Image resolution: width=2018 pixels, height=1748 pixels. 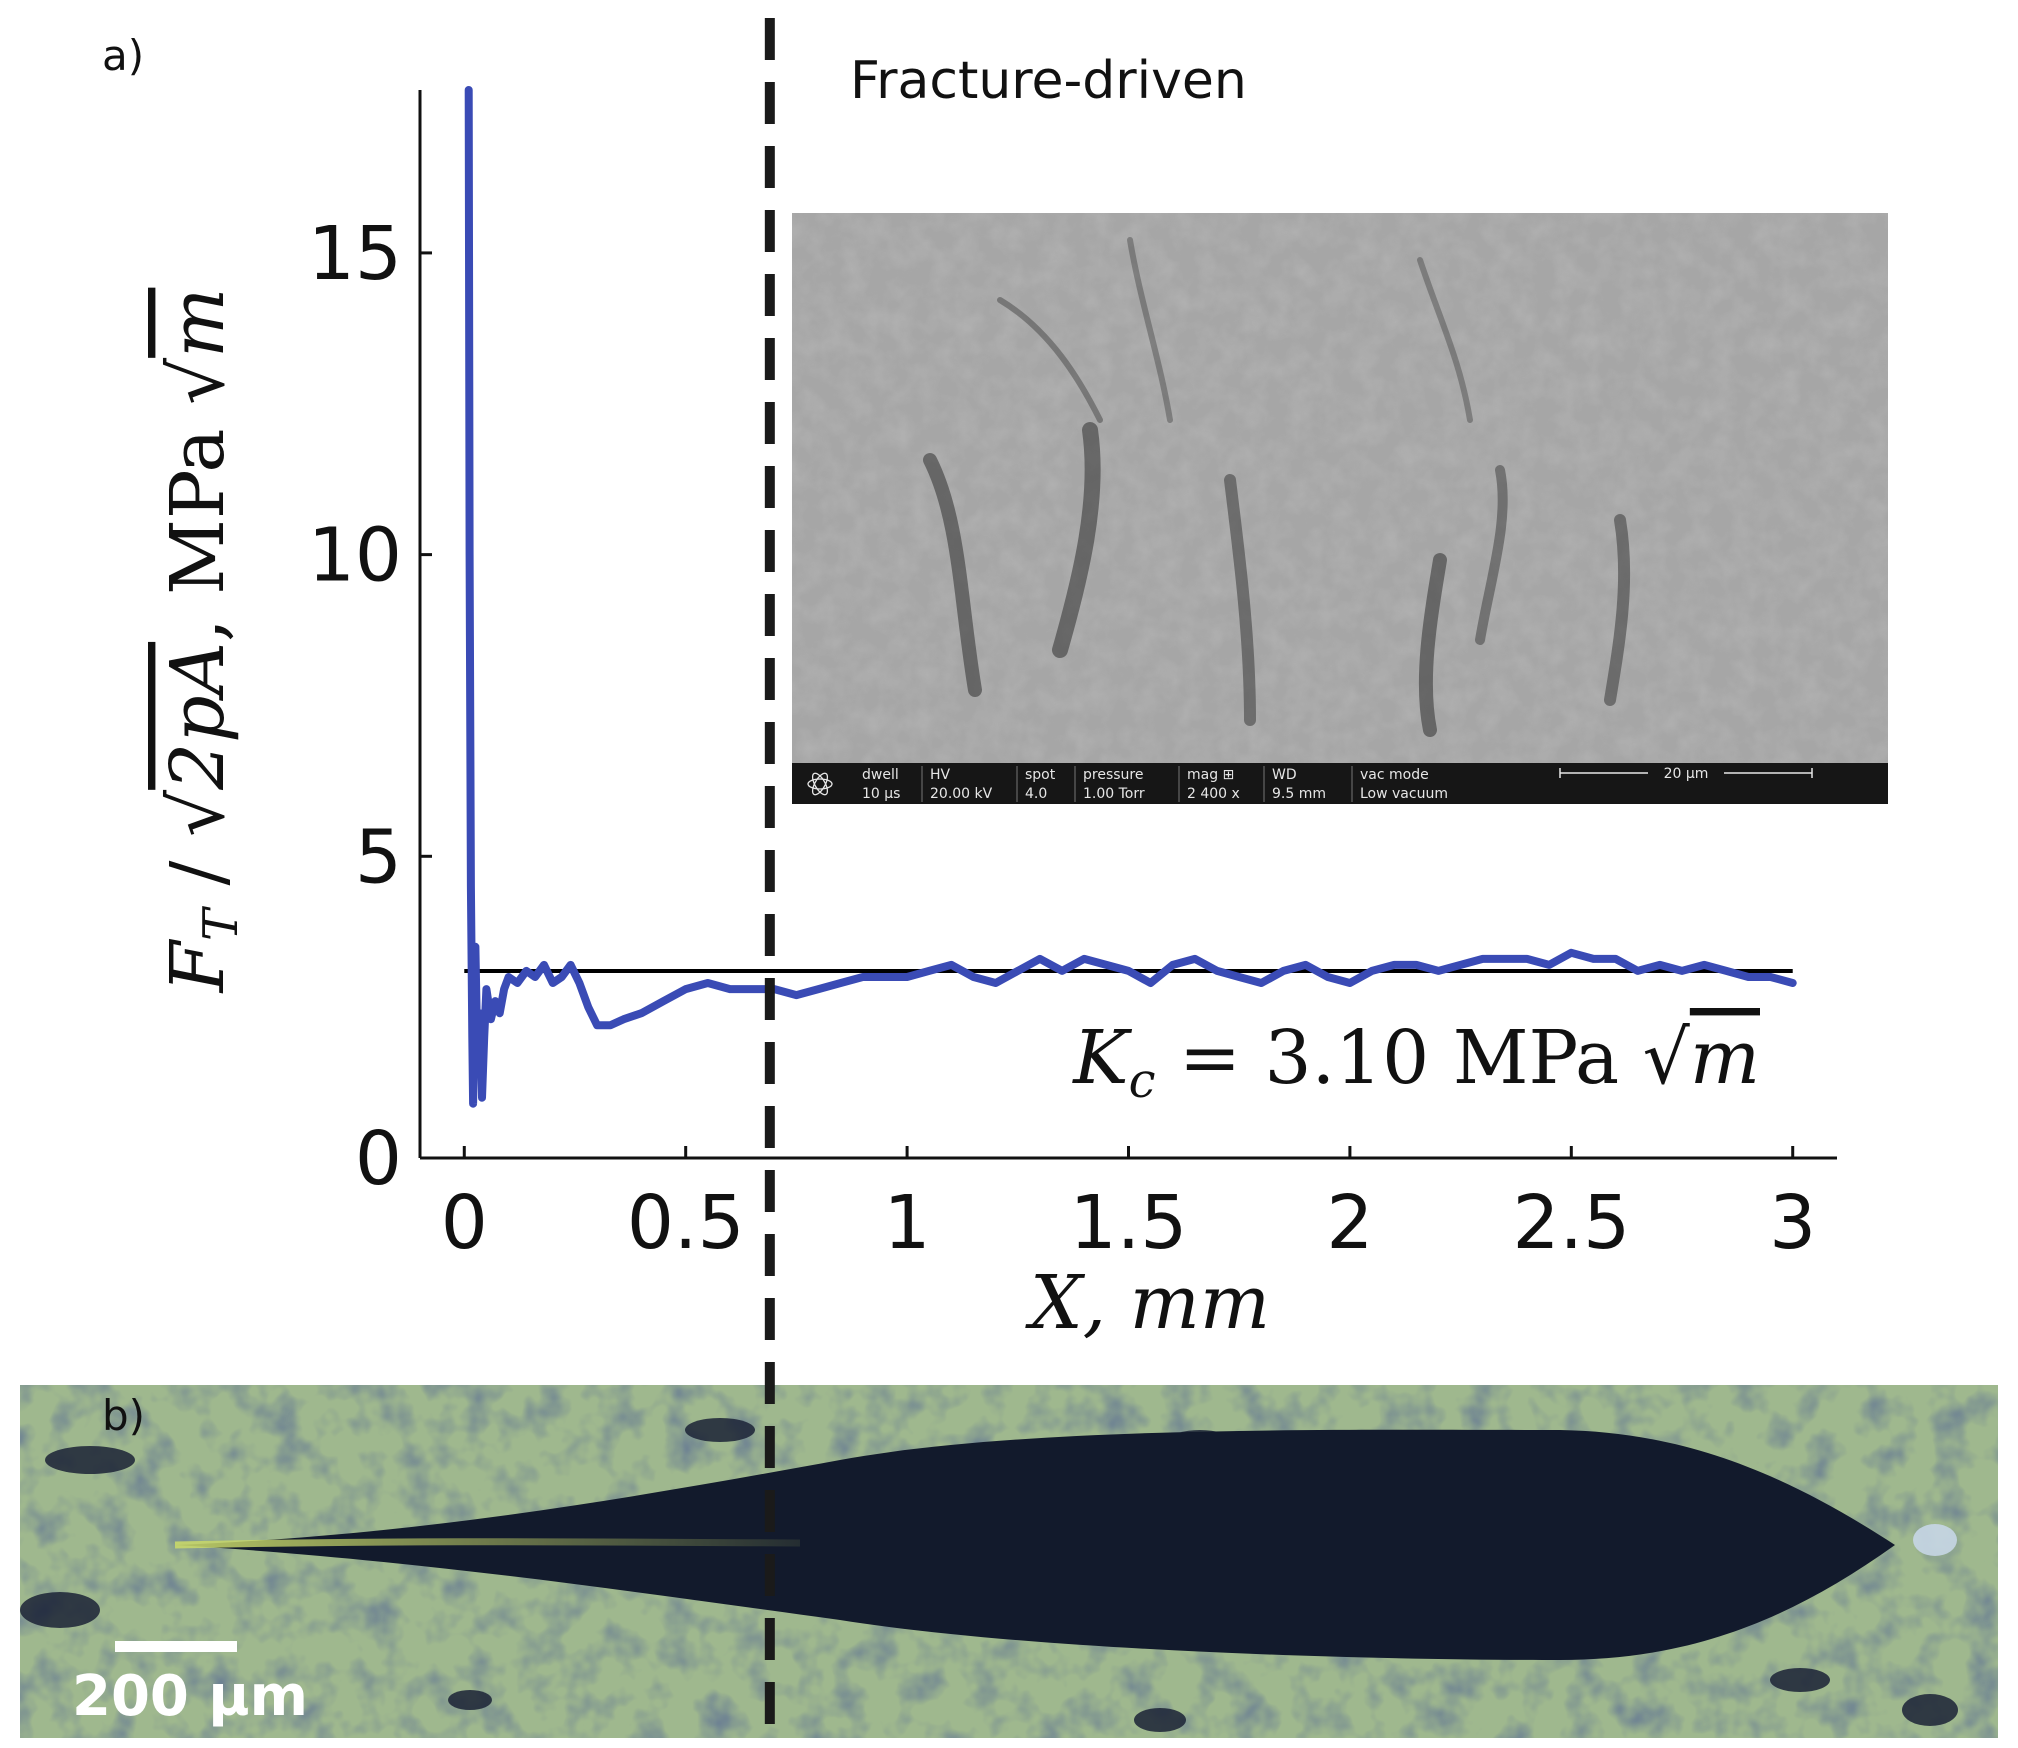 I want to click on indentation-track, so click(x=1035, y=1544).